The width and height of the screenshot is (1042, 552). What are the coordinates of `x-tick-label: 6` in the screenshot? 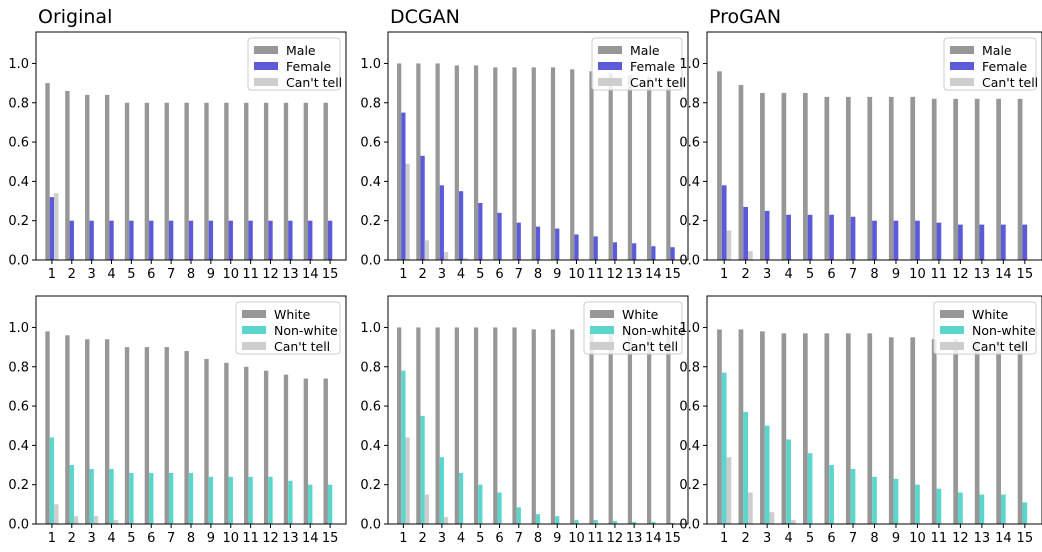 It's located at (499, 274).